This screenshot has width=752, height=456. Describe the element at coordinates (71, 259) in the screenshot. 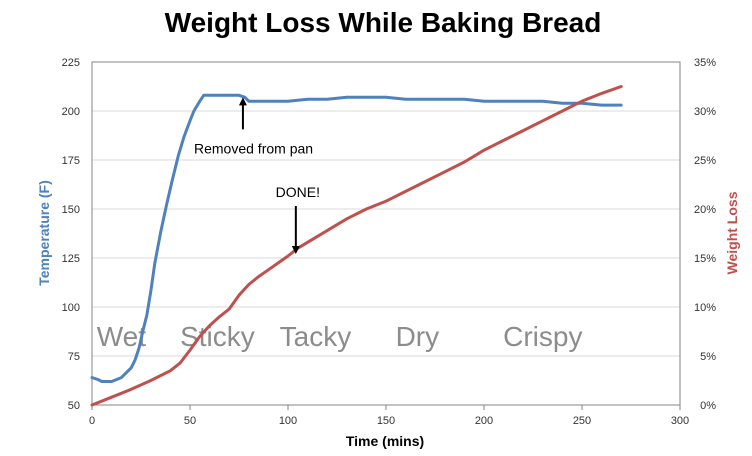

I see `y-tick-label: 125` at that location.